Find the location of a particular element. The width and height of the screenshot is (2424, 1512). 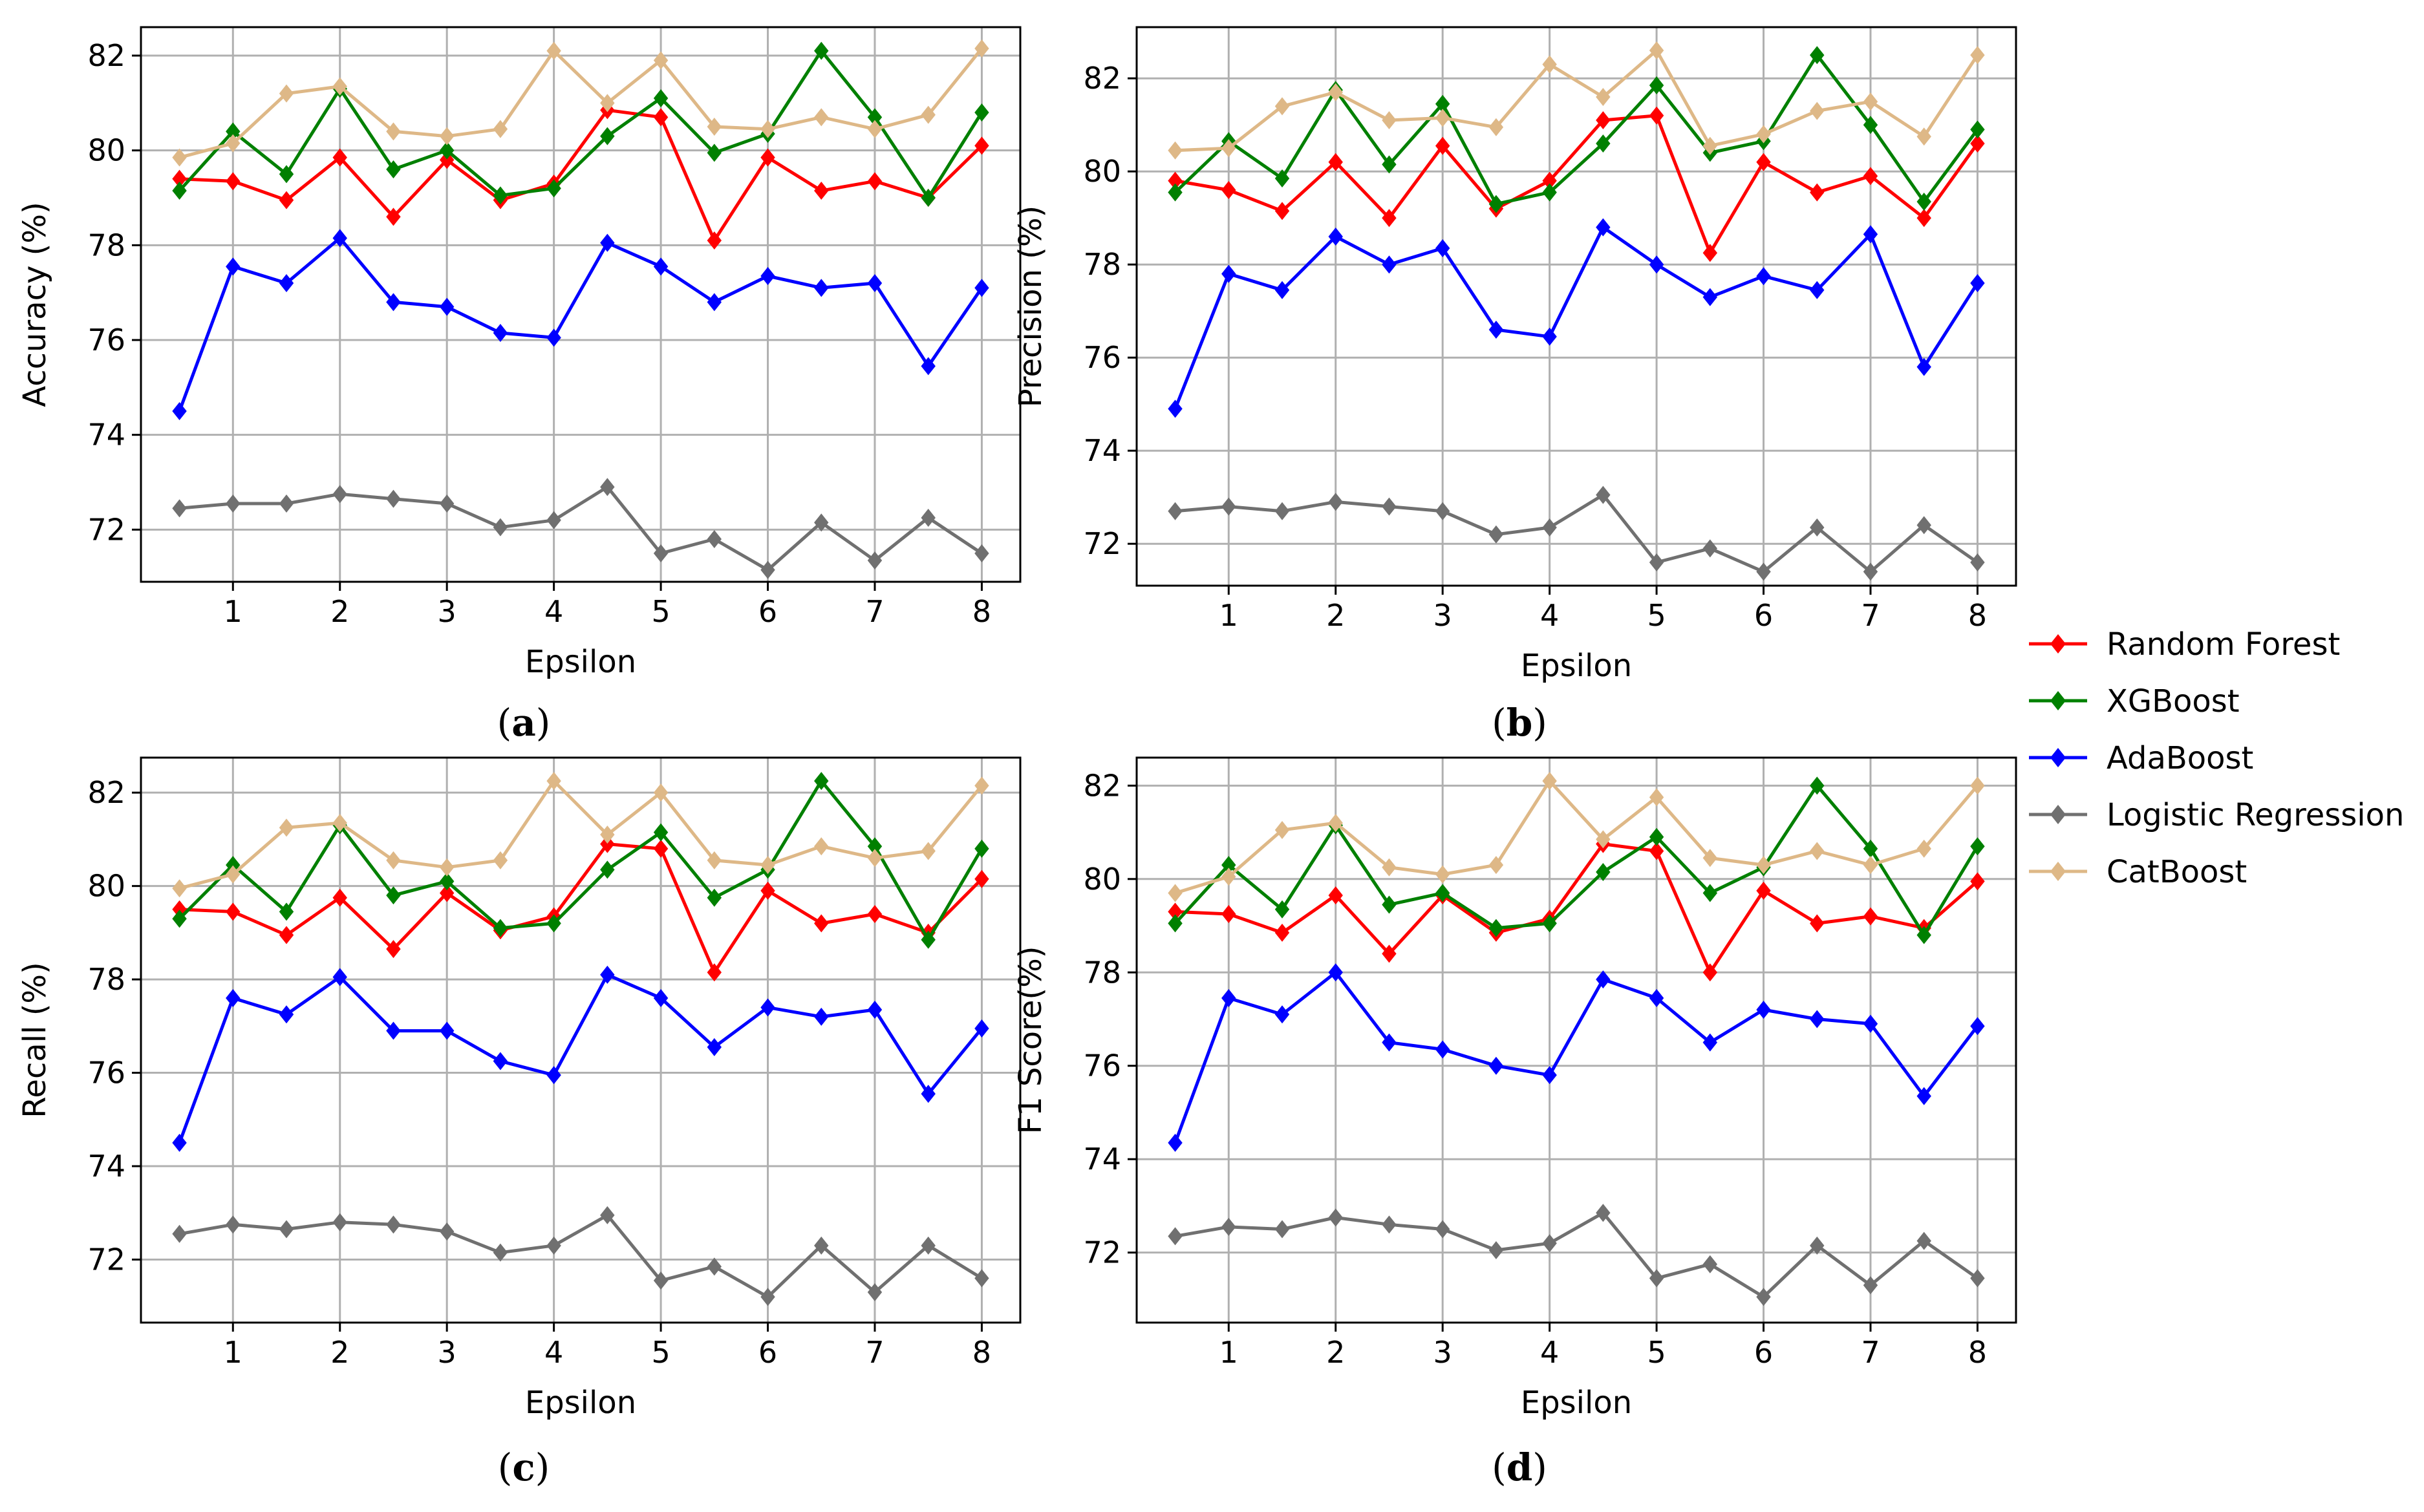

x-tick-label: 6 is located at coordinates (1764, 1352).